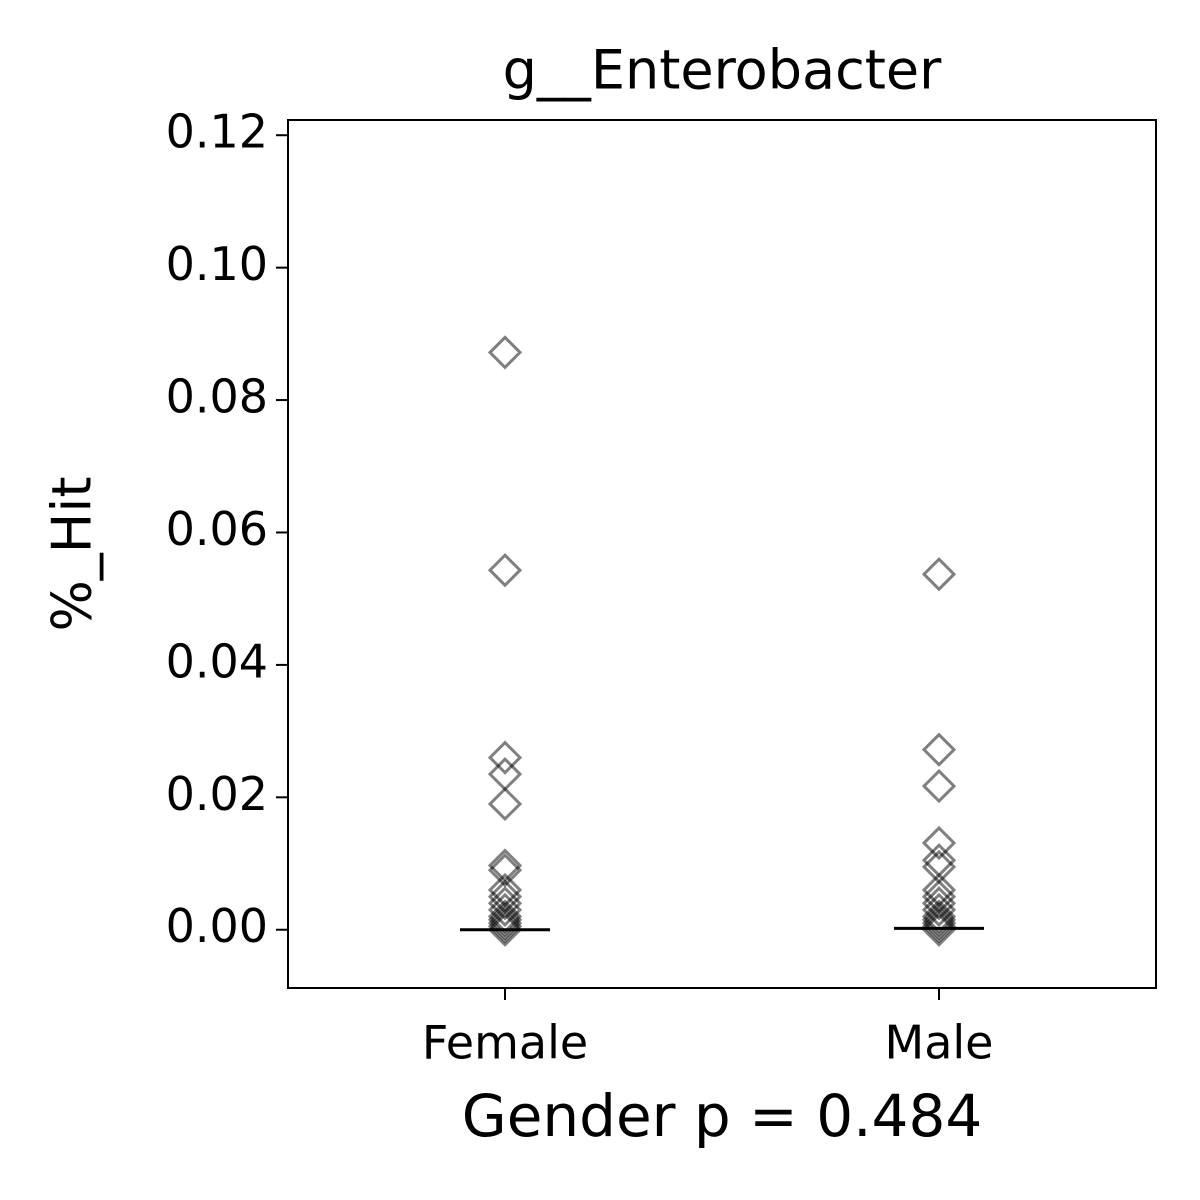 The height and width of the screenshot is (1200, 1200). Describe the element at coordinates (723, 70) in the screenshot. I see `chart-title: g__Enterobacter` at that location.